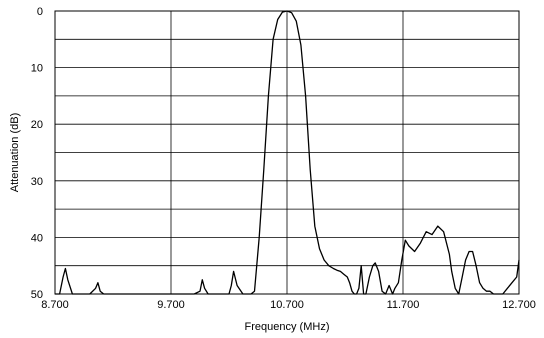  Describe the element at coordinates (403, 305) in the screenshot. I see `x-tick-label: 11.700` at that location.